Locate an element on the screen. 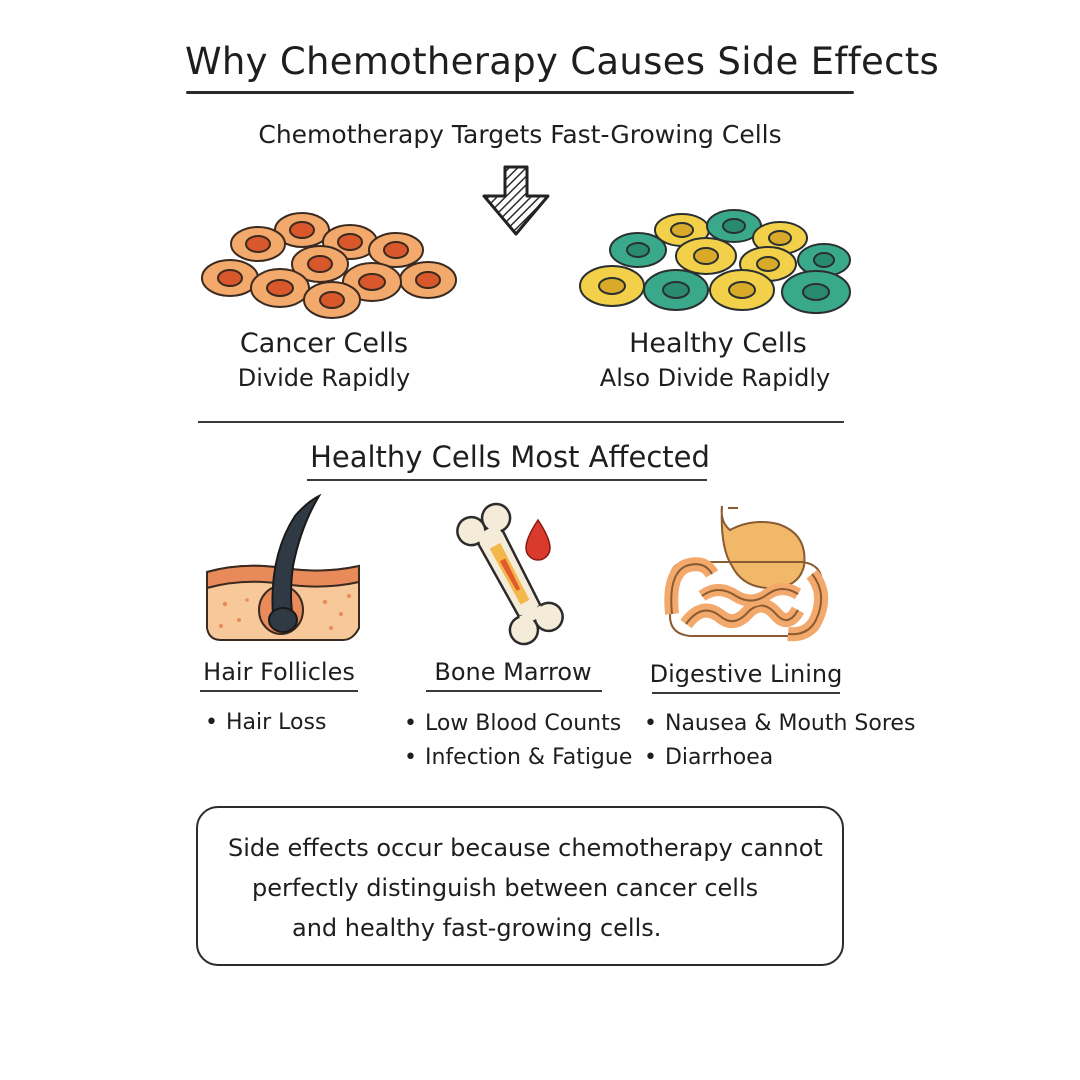 The width and height of the screenshot is (1080, 1080). effect-item: Infection & Fatigue is located at coordinates (518, 757).